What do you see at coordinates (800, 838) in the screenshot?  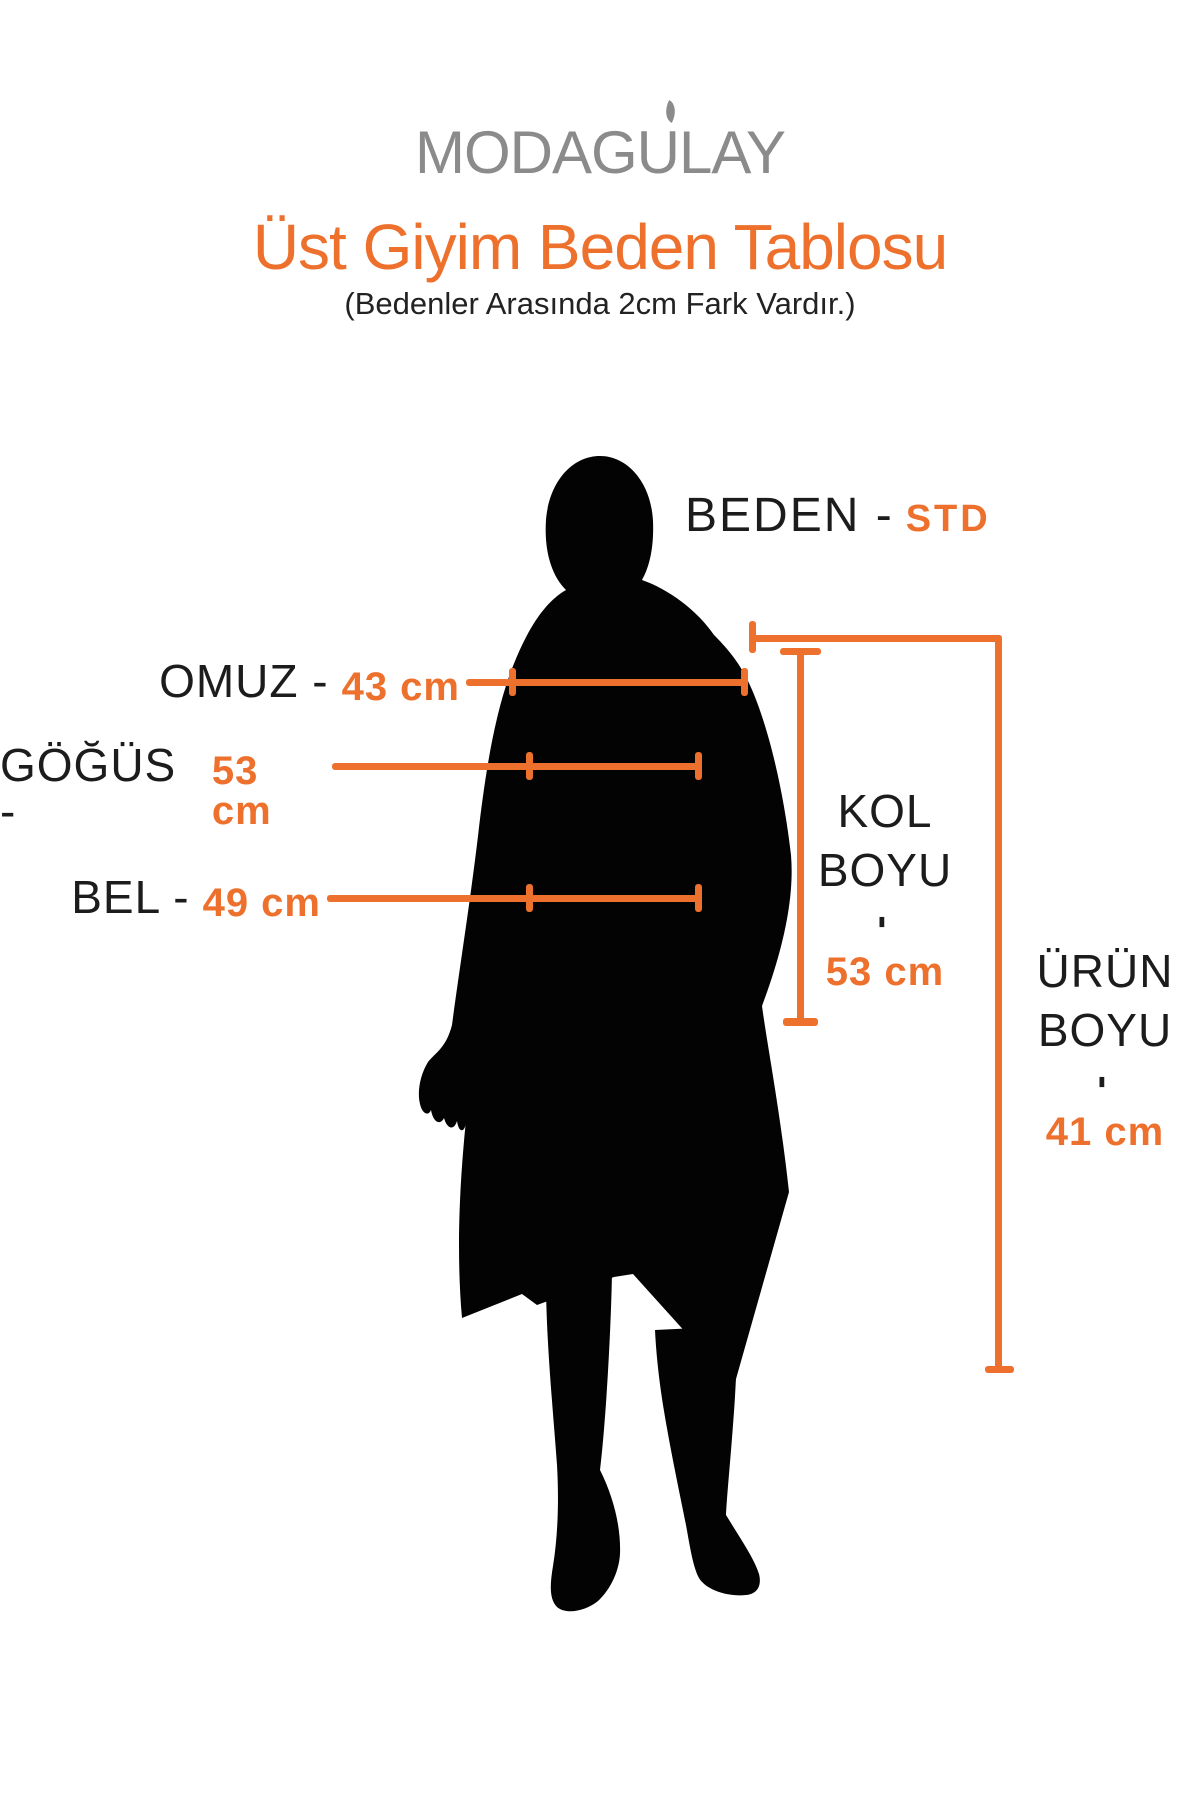 I see `kol-measure-line` at bounding box center [800, 838].